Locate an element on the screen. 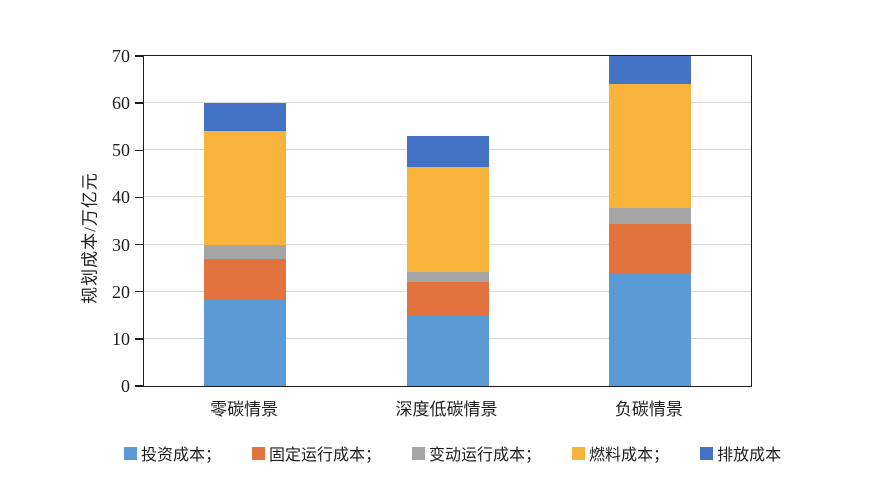 The height and width of the screenshot is (501, 879). legend-item-emission-cost: 排放成本 is located at coordinates (740, 453).